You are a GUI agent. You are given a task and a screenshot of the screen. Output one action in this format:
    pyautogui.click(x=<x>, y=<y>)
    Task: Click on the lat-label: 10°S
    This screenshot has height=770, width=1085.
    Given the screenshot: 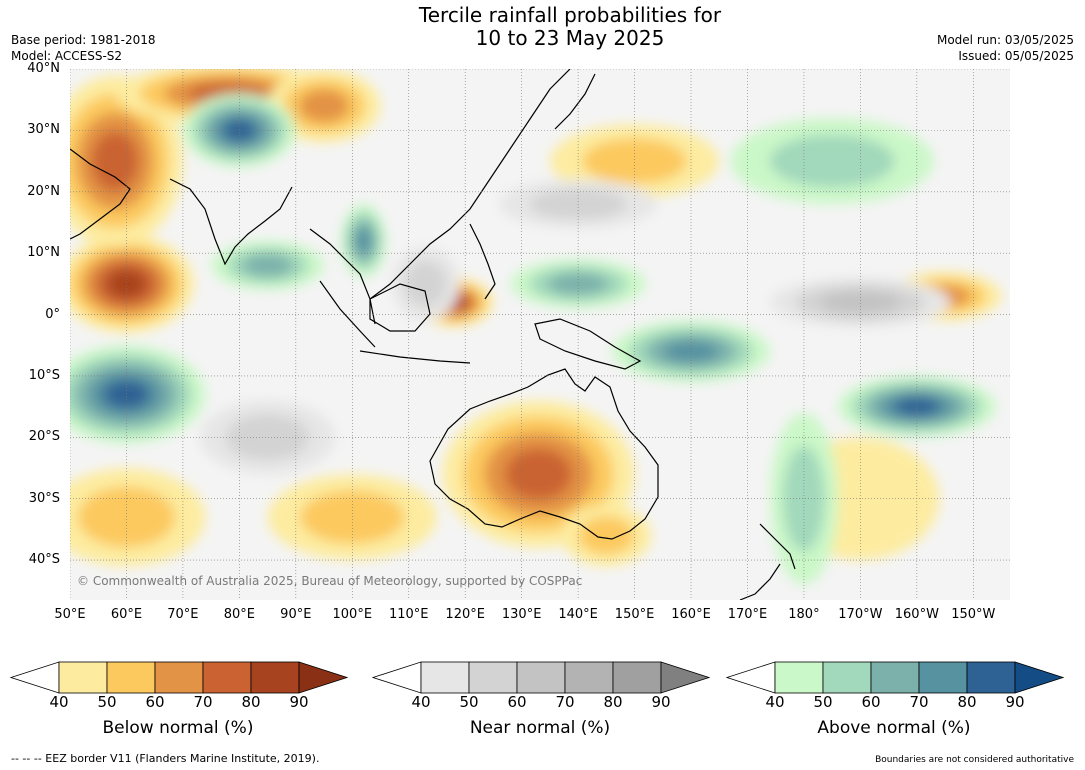 What is the action you would take?
    pyautogui.click(x=44, y=375)
    